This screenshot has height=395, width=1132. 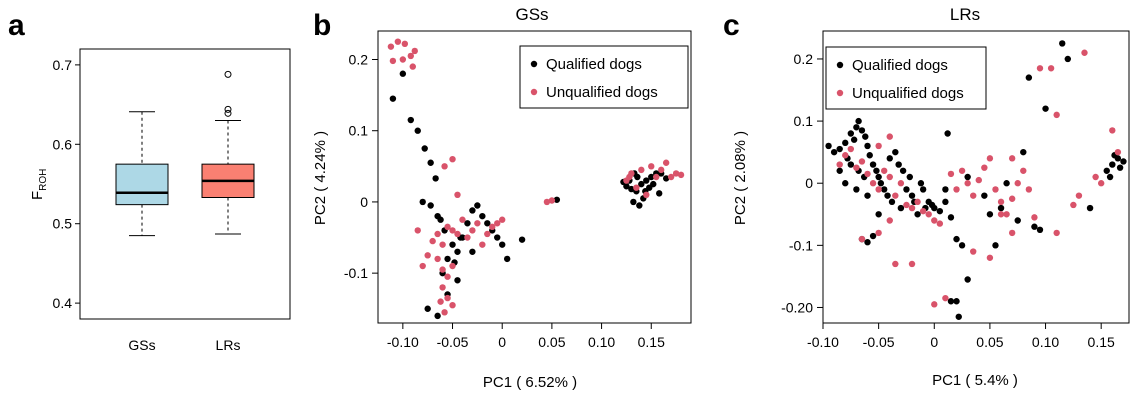 I want to click on b-legend-marker, so click(x=534, y=64).